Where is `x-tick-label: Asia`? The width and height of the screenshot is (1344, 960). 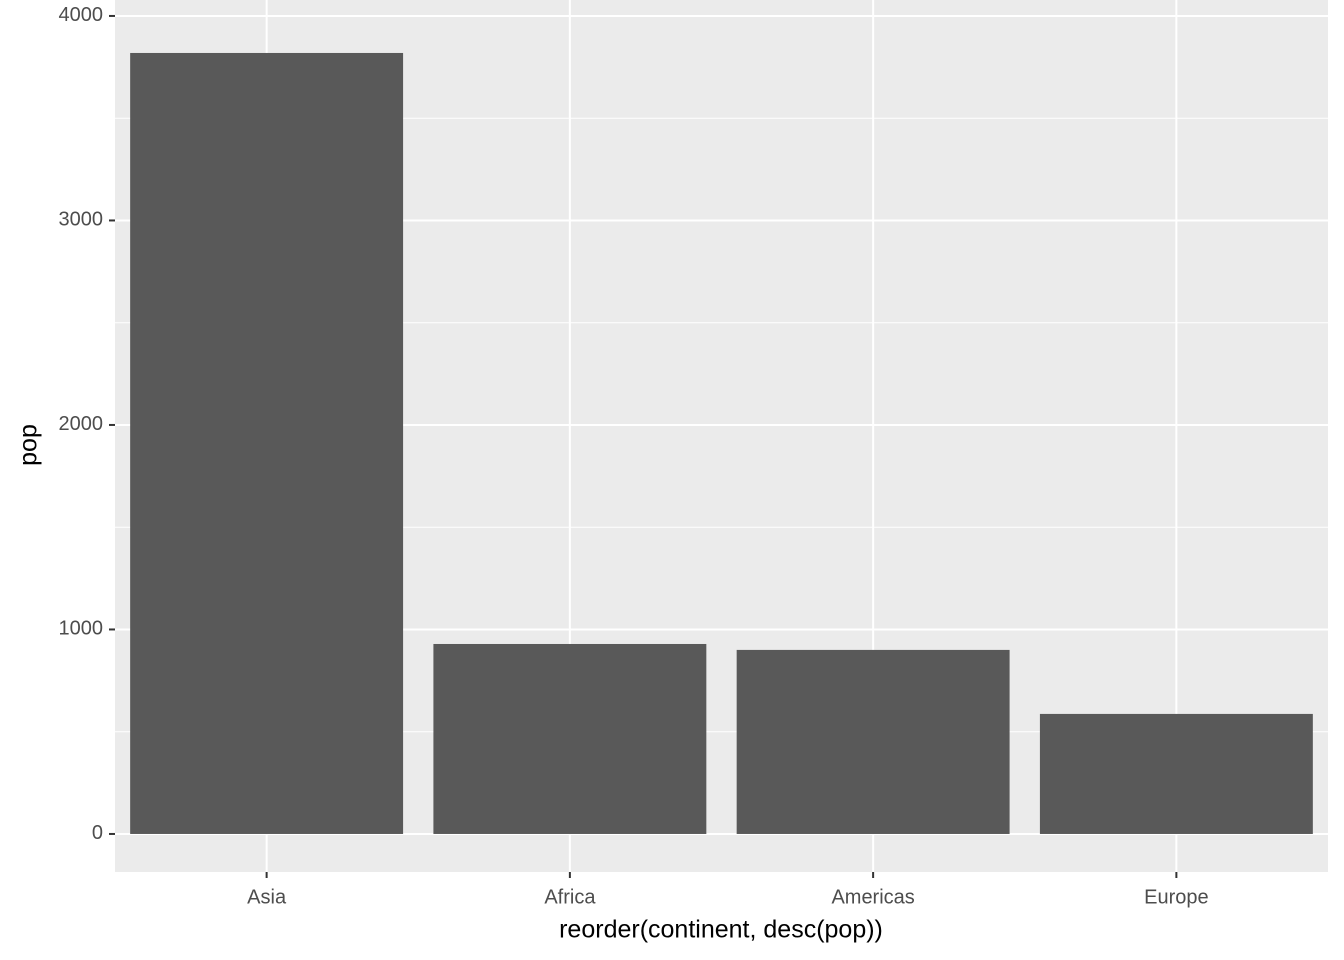
x-tick-label: Asia is located at coordinates (267, 897).